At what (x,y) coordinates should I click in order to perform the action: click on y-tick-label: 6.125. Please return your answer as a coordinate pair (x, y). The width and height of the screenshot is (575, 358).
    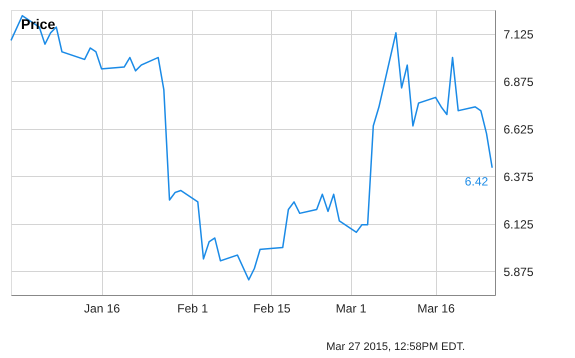
    Looking at the image, I should click on (519, 224).